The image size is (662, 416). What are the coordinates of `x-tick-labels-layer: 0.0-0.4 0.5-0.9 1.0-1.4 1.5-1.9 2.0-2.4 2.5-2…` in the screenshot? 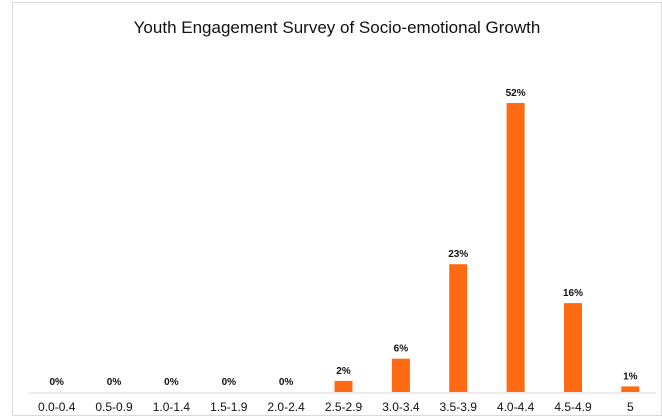 It's located at (336, 407).